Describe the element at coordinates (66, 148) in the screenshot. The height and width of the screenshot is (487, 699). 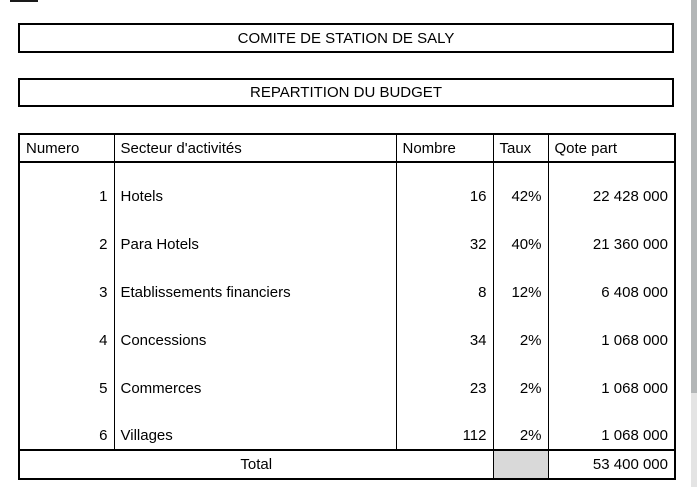
I see `col-header-numero: Numero` at that location.